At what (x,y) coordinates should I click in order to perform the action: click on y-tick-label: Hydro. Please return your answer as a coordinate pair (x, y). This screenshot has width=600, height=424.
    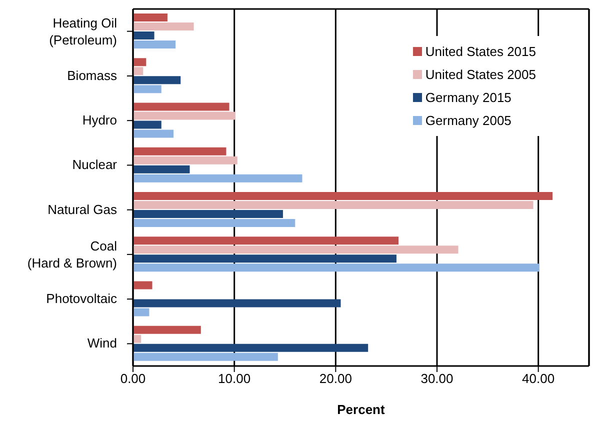
    Looking at the image, I should click on (99, 120).